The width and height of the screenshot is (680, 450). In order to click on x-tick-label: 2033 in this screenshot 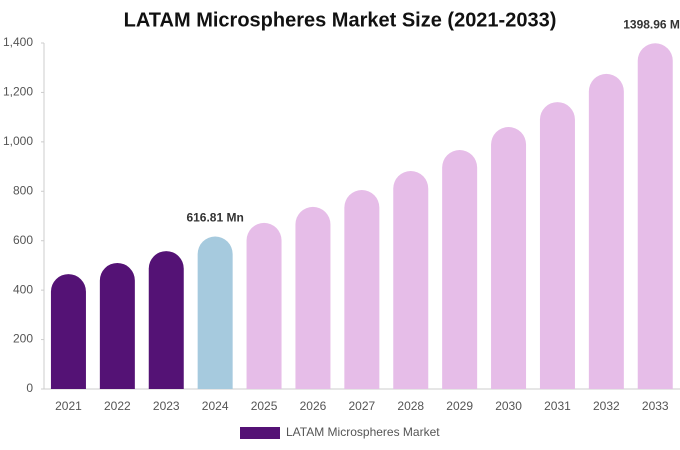, I will do `click(655, 406)`.